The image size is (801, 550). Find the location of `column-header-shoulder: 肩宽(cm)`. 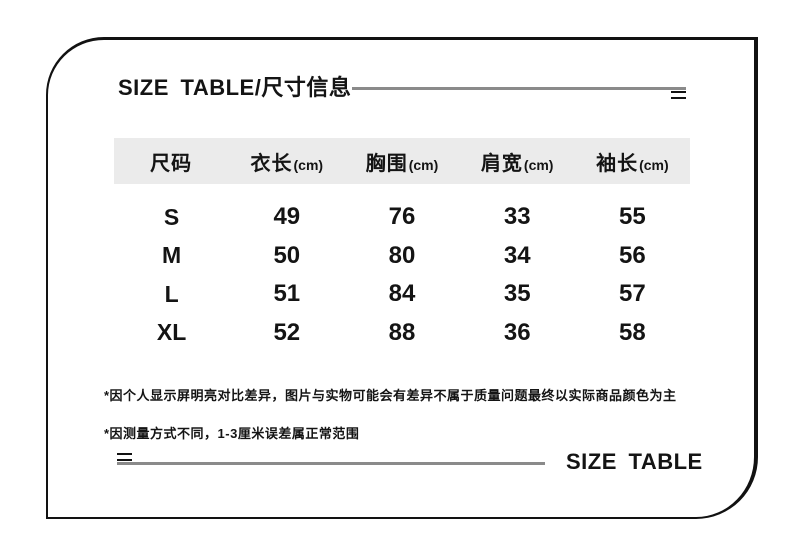

column-header-shoulder: 肩宽(cm) is located at coordinates (517, 161).